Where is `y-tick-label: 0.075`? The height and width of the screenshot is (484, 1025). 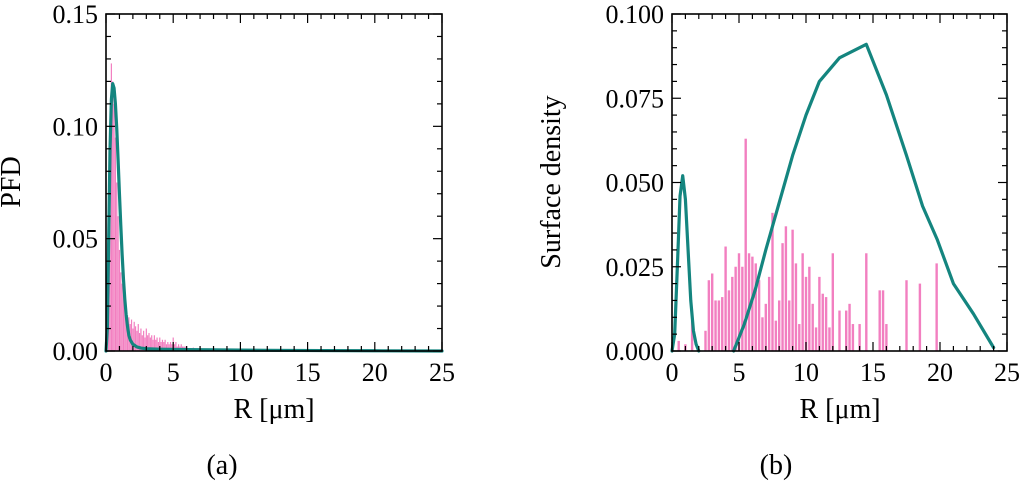
y-tick-label: 0.075 is located at coordinates (635, 98).